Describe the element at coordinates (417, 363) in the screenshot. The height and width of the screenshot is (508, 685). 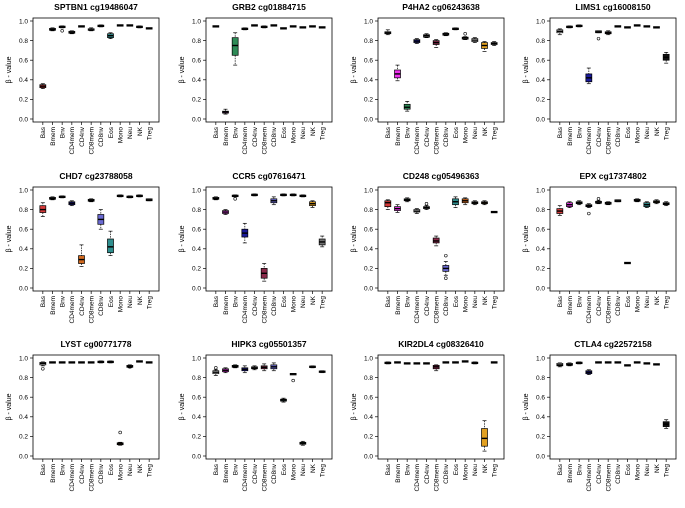
I see `box-cd4mem` at that location.